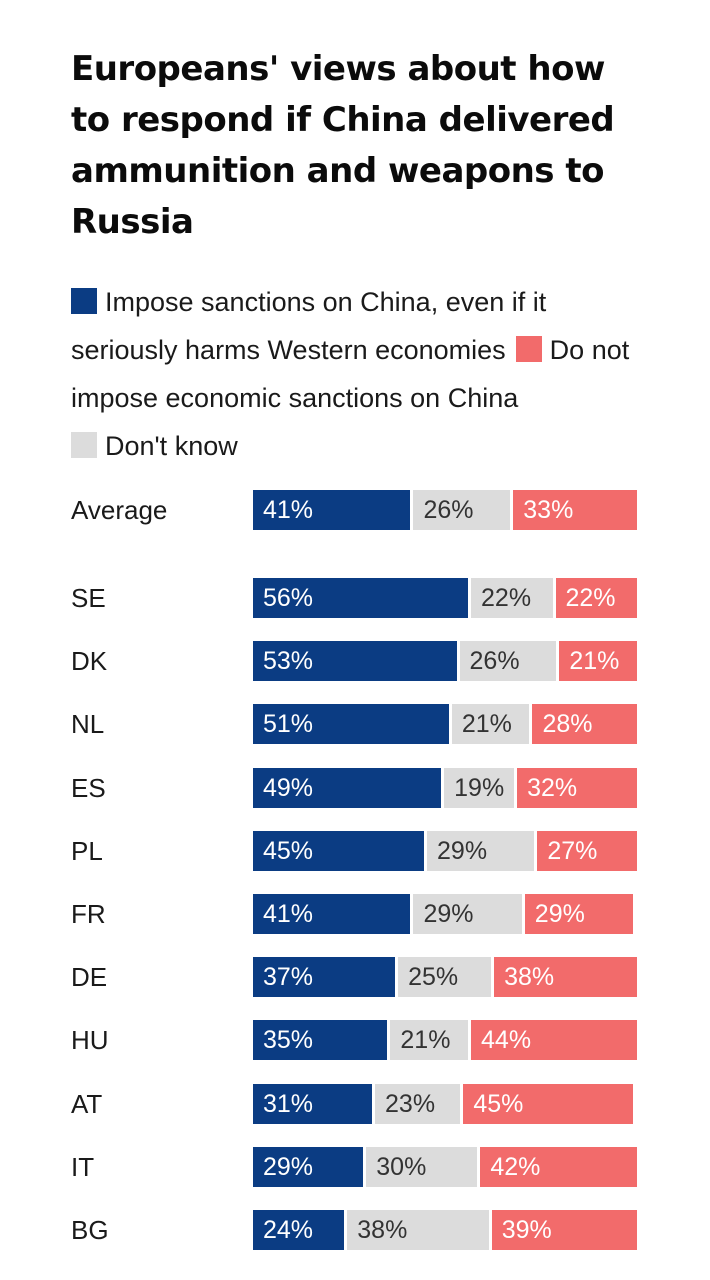 The height and width of the screenshot is (1280, 710). I want to click on bar-segment-impose: 31%, so click(313, 1104).